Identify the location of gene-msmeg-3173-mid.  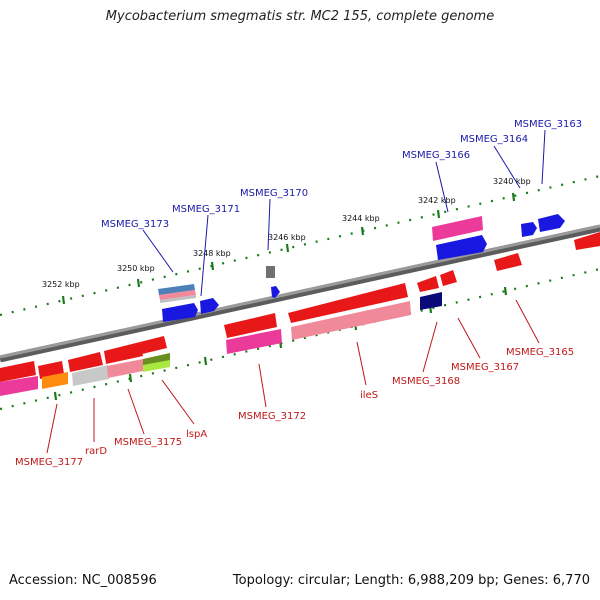
(177, 295).